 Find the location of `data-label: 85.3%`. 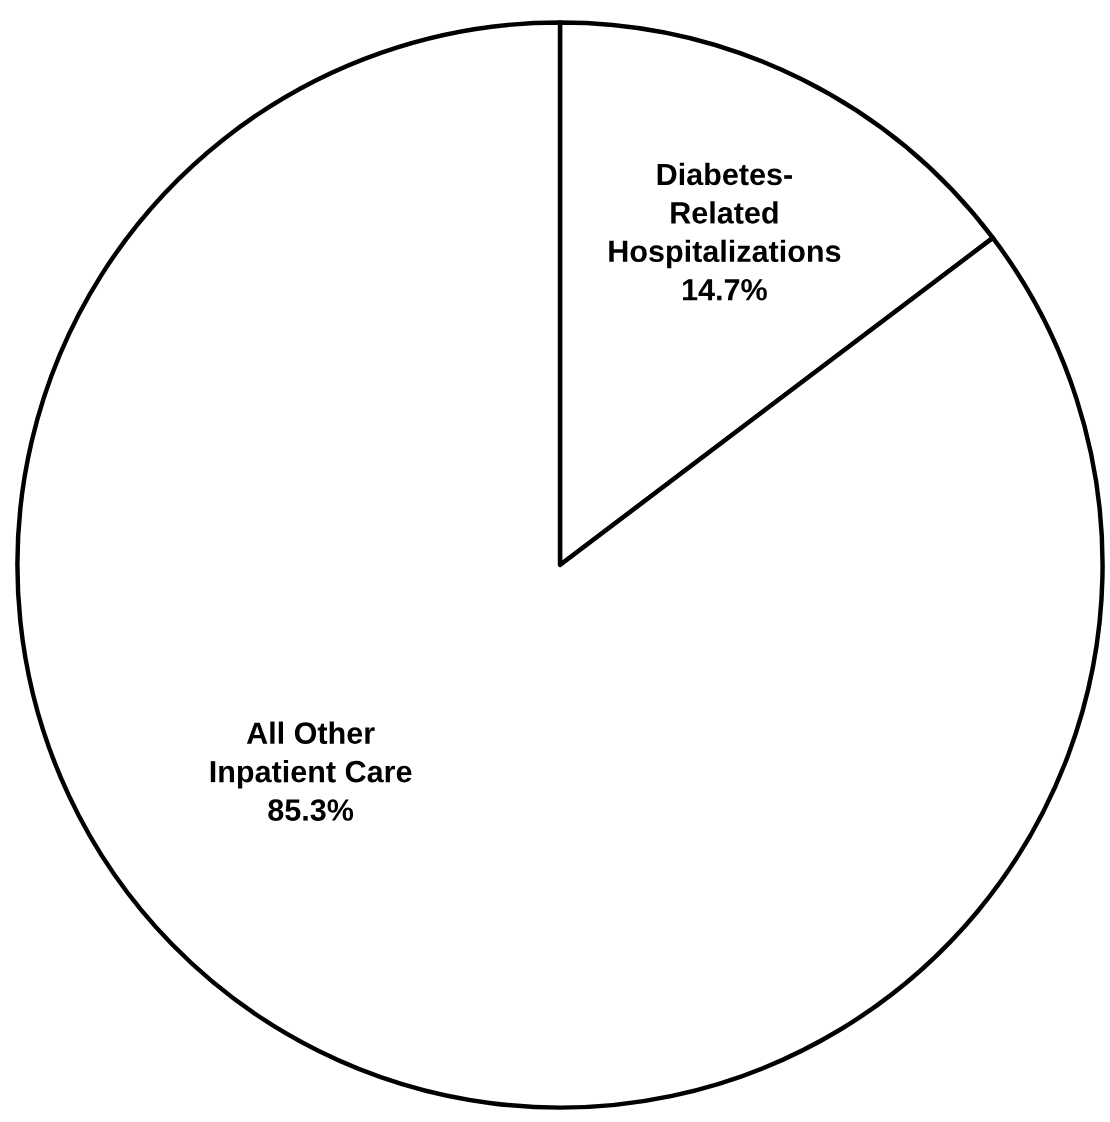

data-label: 85.3% is located at coordinates (311, 810).